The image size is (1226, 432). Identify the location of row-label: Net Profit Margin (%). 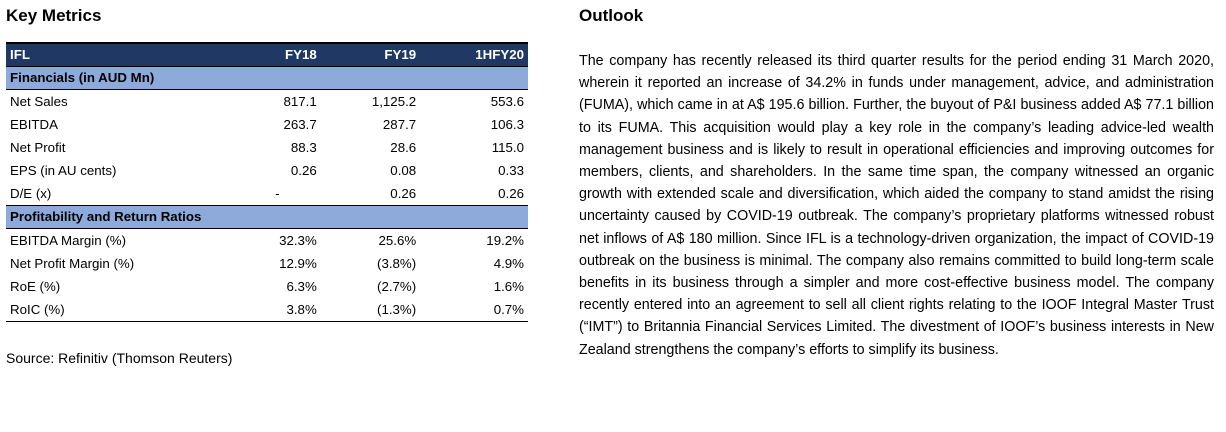
(72, 263).